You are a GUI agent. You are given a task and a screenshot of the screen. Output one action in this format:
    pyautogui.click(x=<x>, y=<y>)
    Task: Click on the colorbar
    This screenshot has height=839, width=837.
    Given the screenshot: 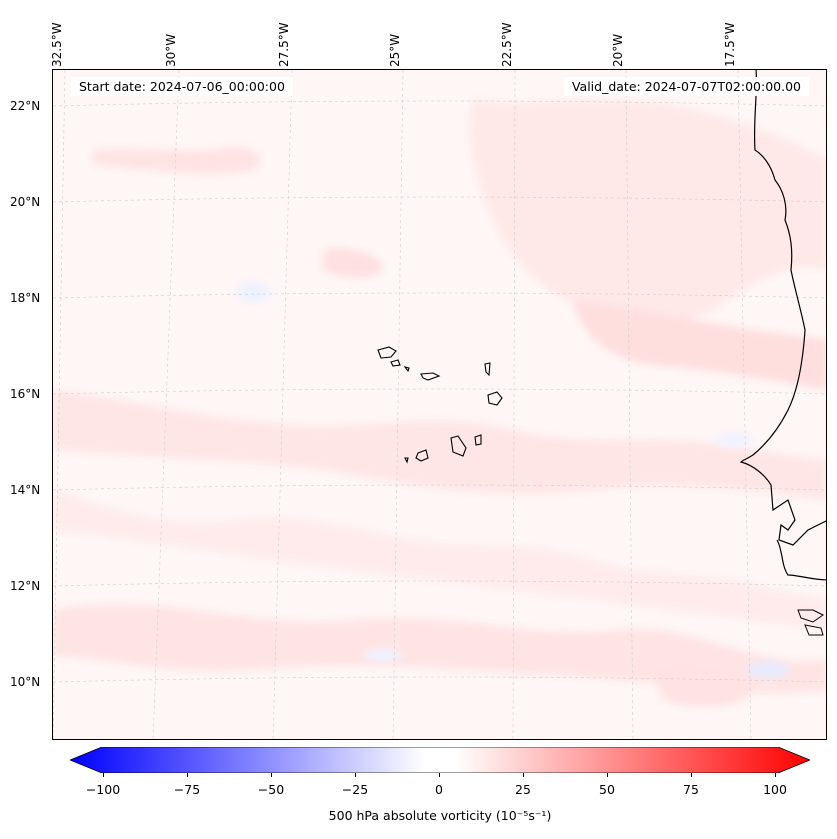 What is the action you would take?
    pyautogui.click(x=440, y=760)
    